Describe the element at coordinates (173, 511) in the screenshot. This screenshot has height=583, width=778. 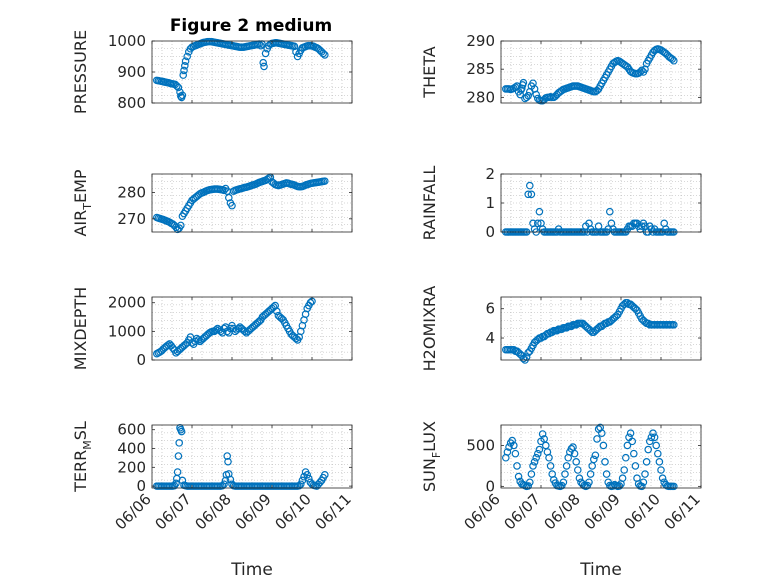
I see `x-tick-label: 06/07` at that location.